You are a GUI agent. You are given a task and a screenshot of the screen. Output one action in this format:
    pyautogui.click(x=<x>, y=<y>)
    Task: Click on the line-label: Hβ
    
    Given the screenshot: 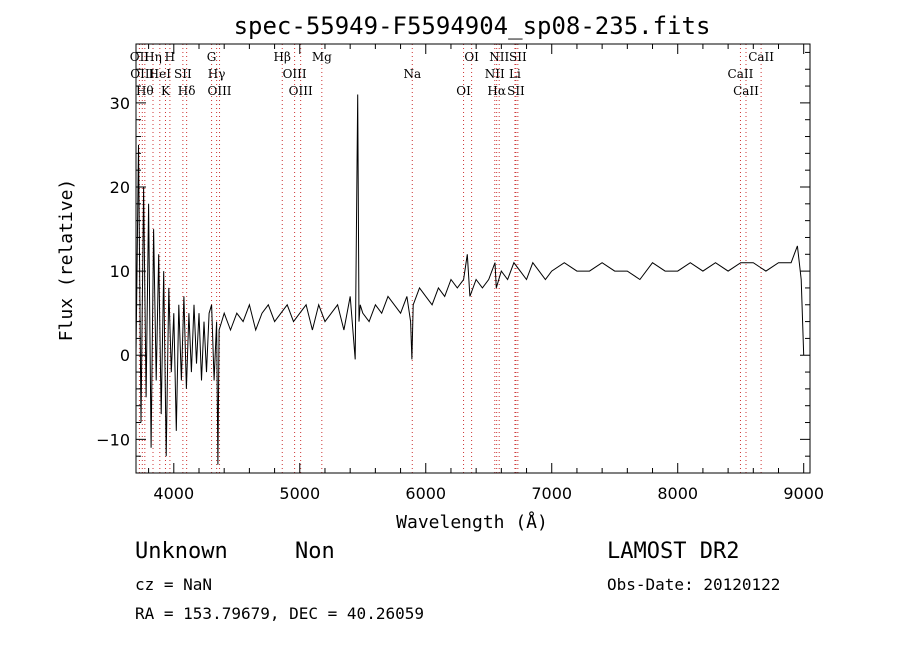 What is the action you would take?
    pyautogui.click(x=282, y=57)
    